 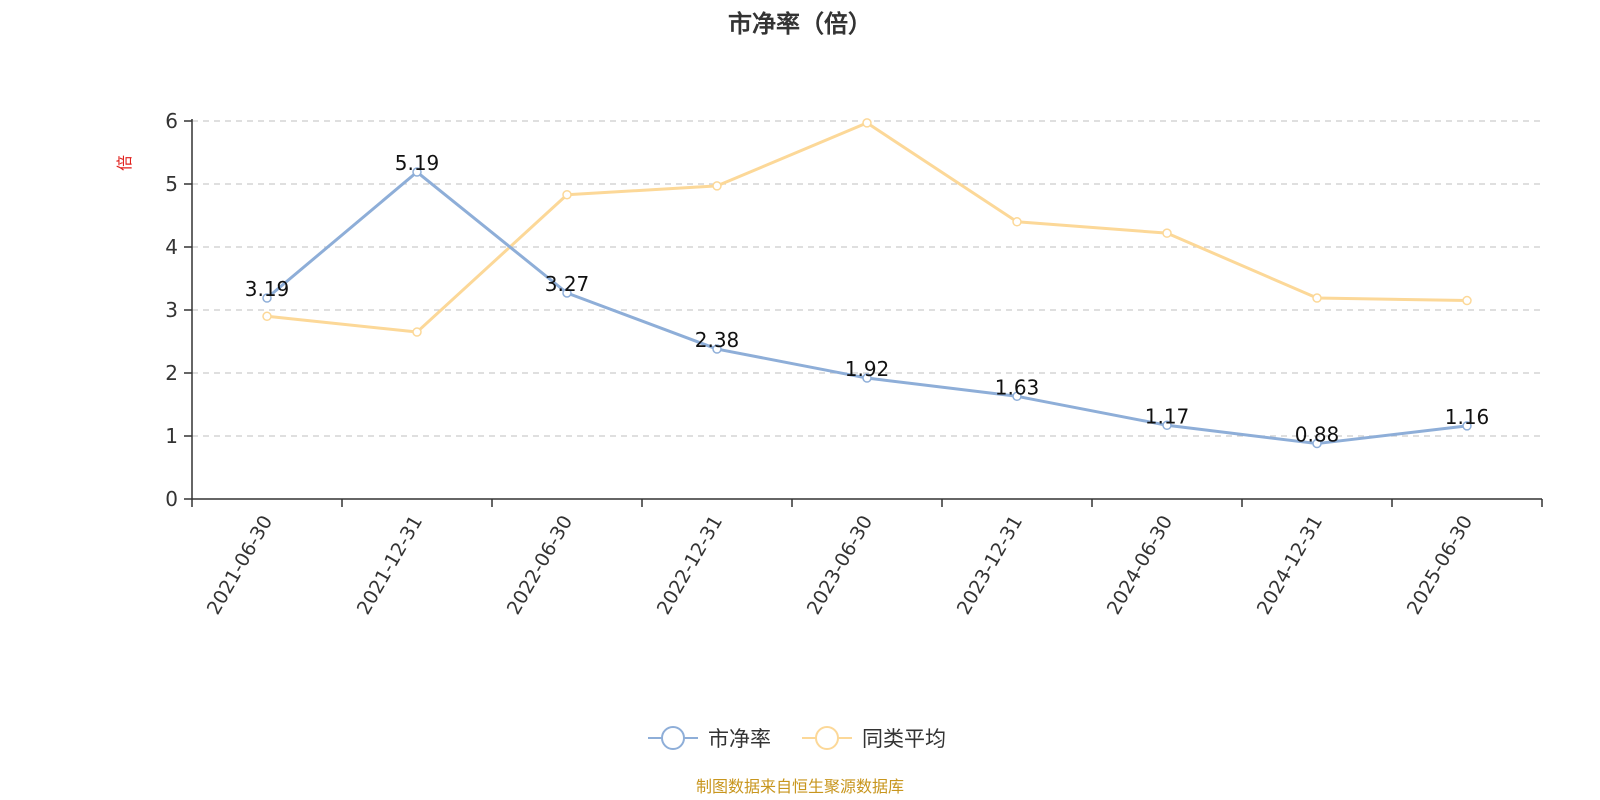 What do you see at coordinates (1017, 387) in the screenshot?
I see `data-label: 1.63` at bounding box center [1017, 387].